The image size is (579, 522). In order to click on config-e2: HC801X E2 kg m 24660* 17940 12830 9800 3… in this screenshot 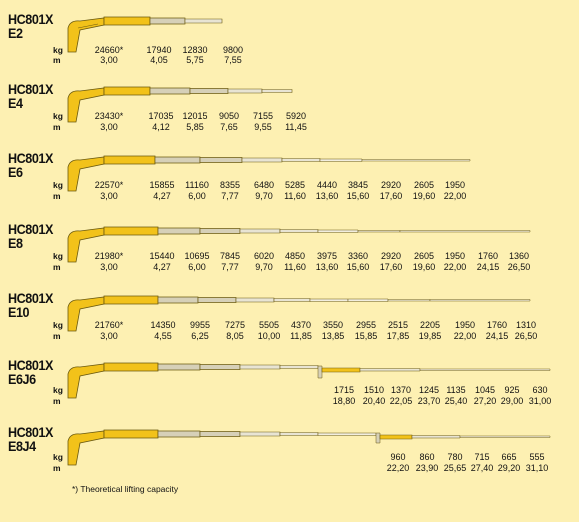, I will do `click(289, 41)`.